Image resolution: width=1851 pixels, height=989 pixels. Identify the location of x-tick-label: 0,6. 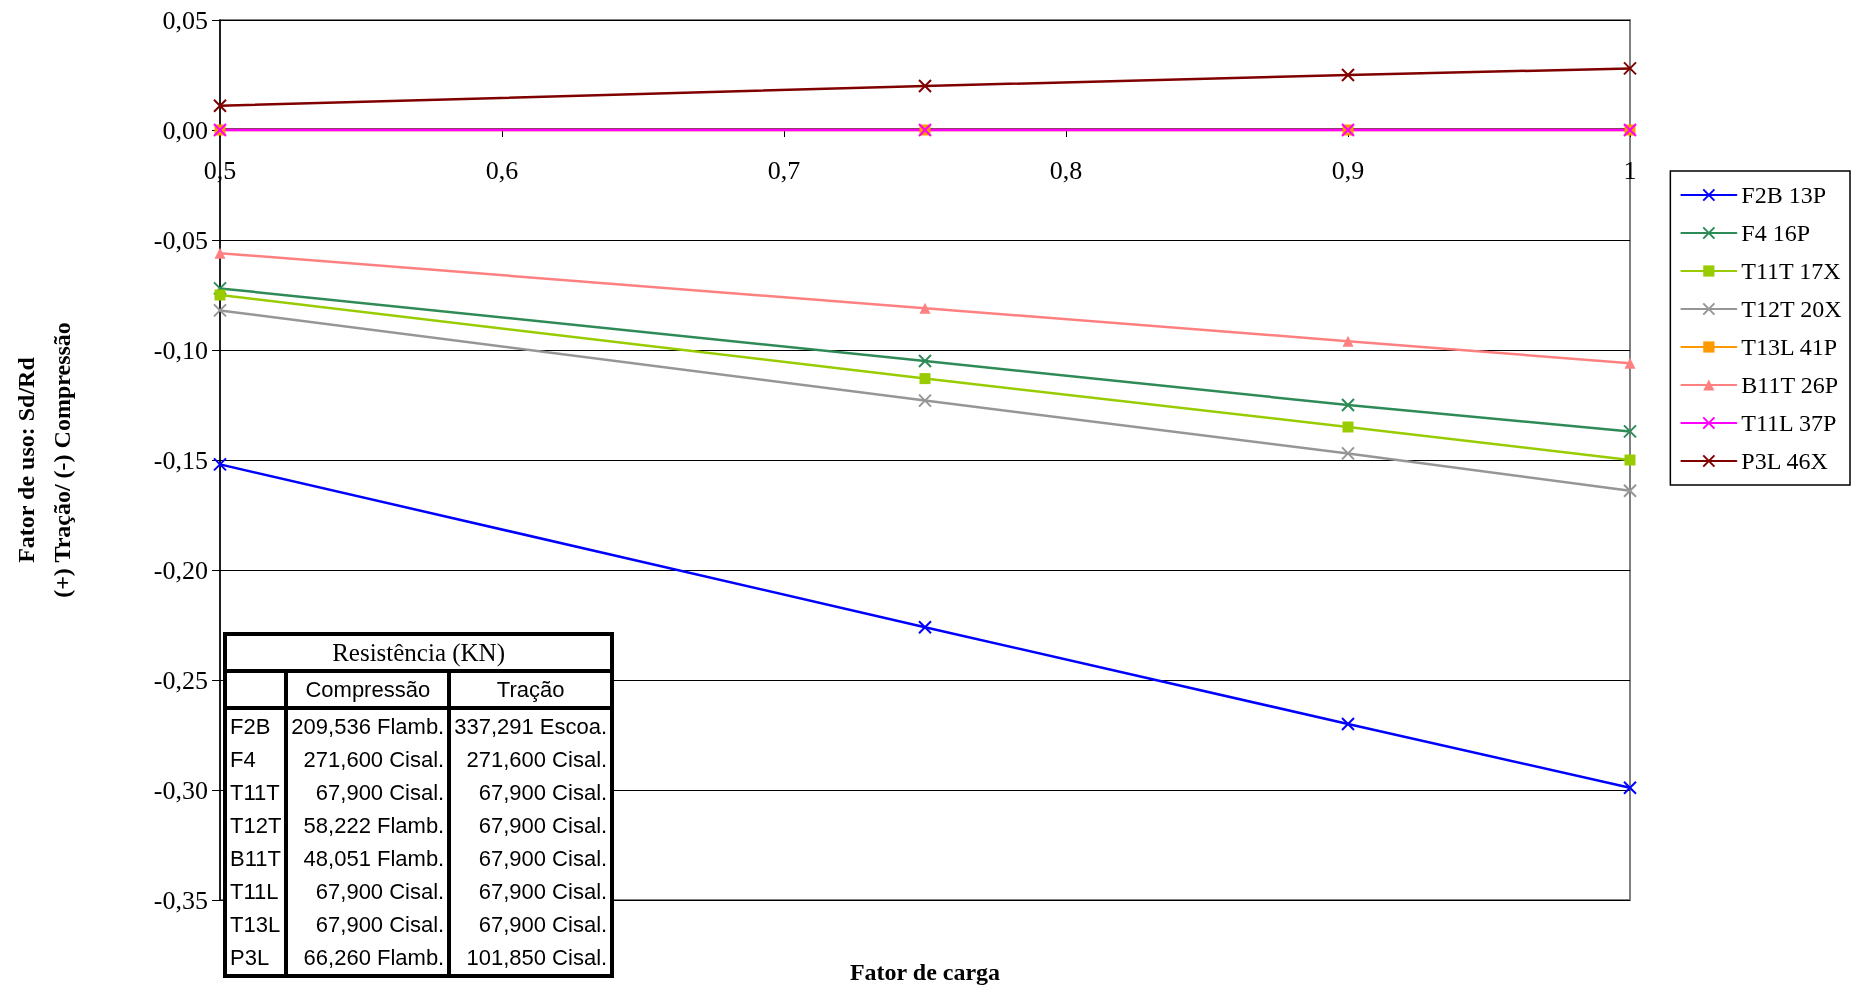
(502, 170).